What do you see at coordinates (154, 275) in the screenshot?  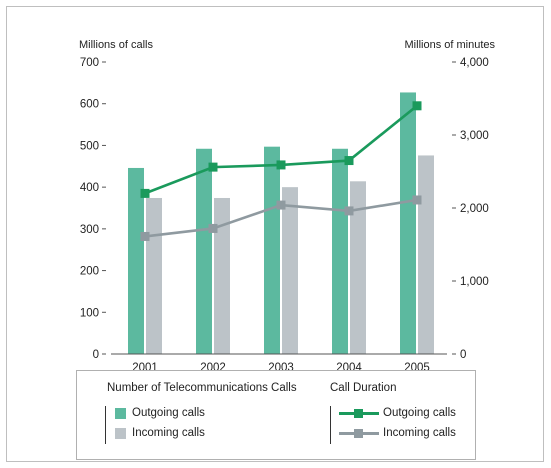 I see `bar-incoming-2001` at bounding box center [154, 275].